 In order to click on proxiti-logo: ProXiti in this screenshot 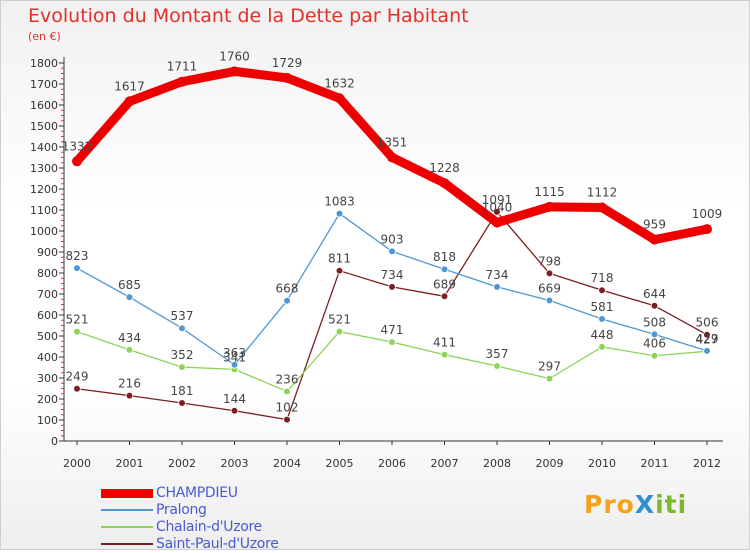, I will do `click(636, 504)`.